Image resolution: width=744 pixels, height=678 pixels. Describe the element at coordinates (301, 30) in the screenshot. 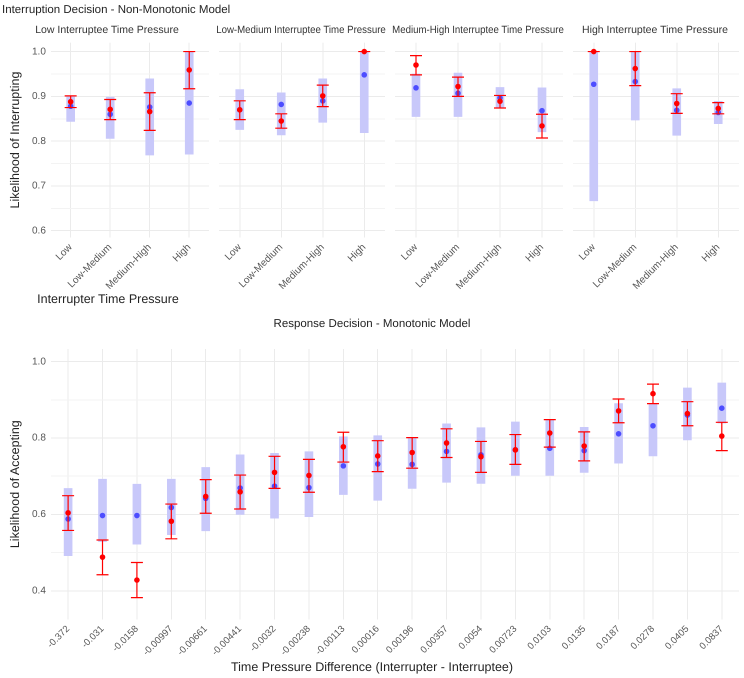

I see `chart-subtitle: Low-Medium Interruptee Time Pressure` at that location.